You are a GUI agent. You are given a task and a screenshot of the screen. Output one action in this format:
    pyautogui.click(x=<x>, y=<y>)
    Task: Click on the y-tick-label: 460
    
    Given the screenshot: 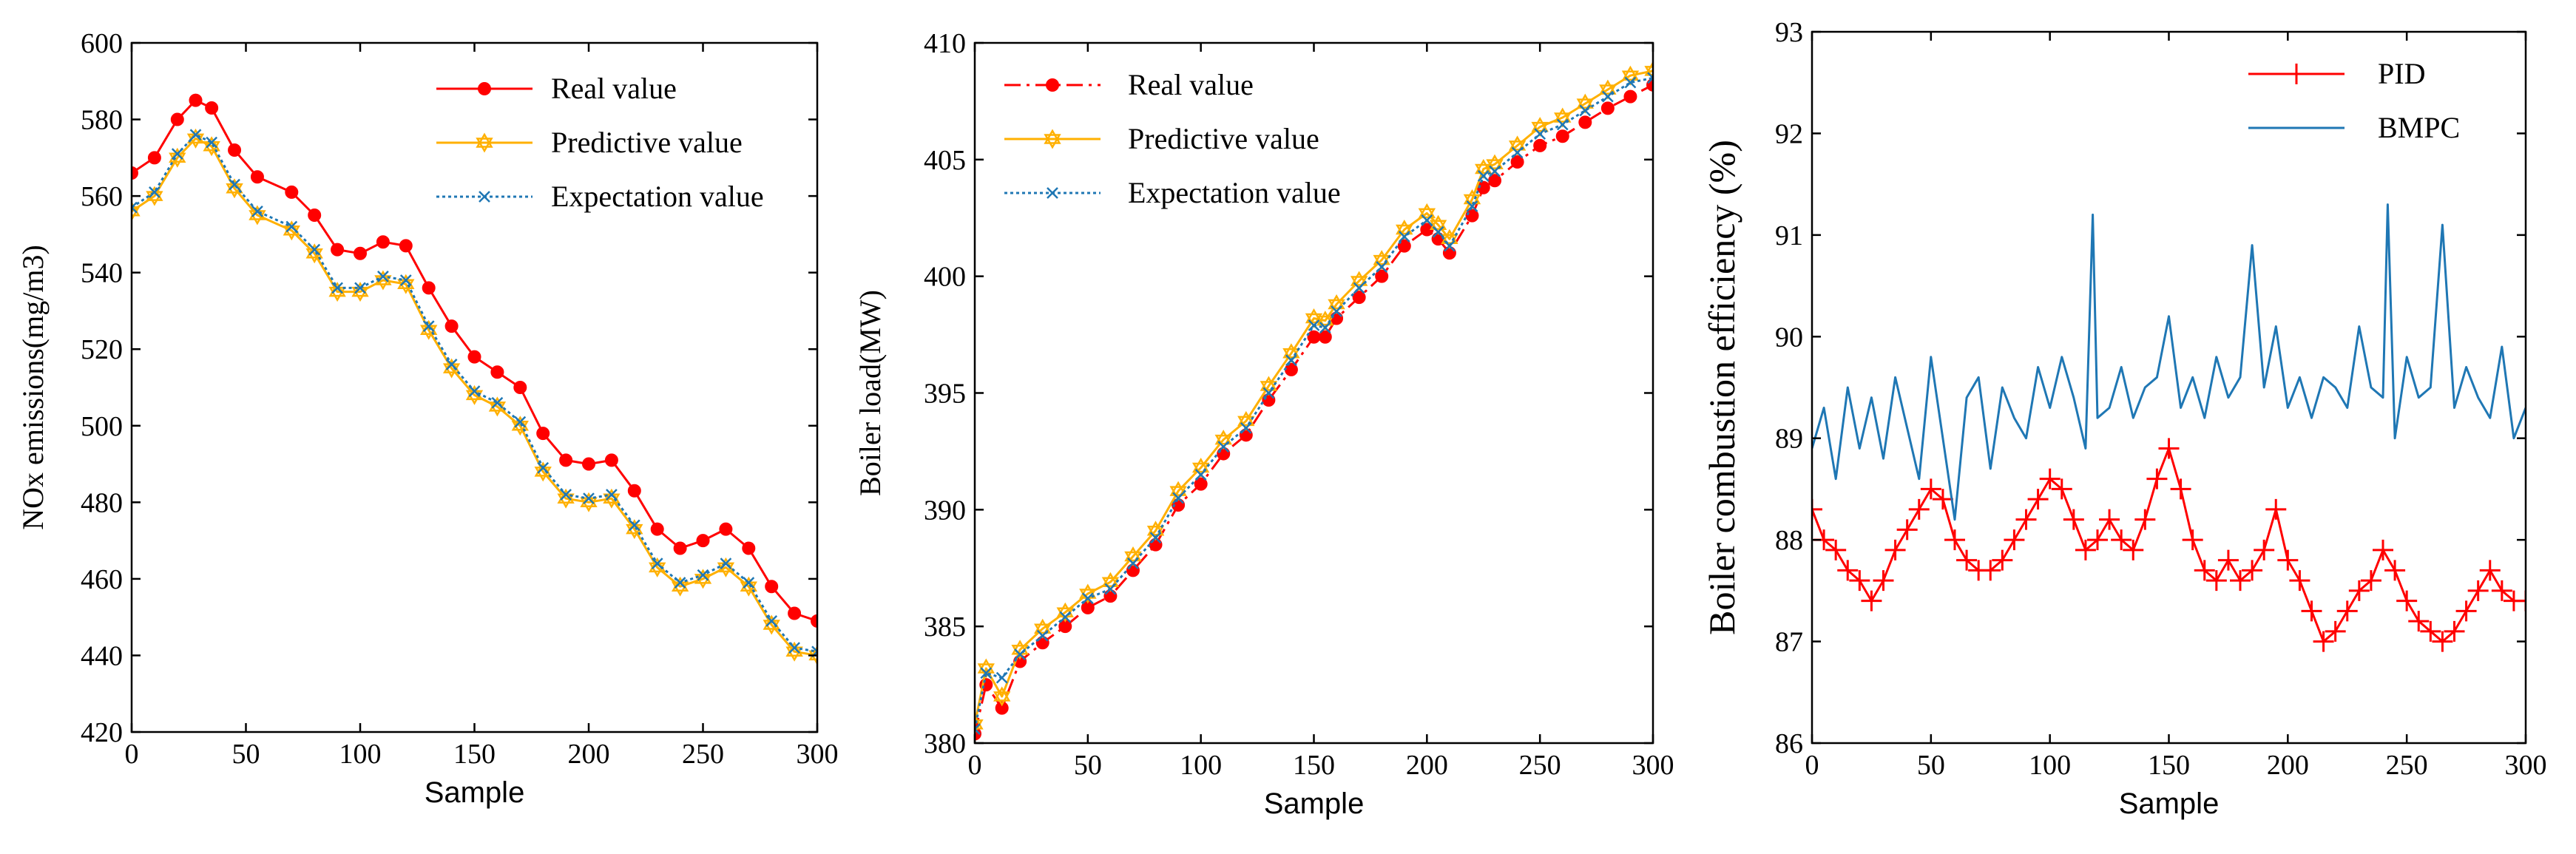 What is the action you would take?
    pyautogui.click(x=102, y=579)
    